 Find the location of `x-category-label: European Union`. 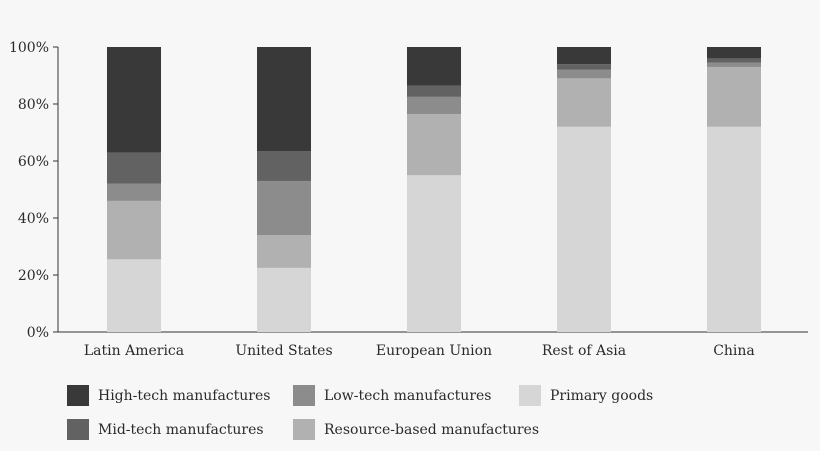

x-category-label: European Union is located at coordinates (434, 351).